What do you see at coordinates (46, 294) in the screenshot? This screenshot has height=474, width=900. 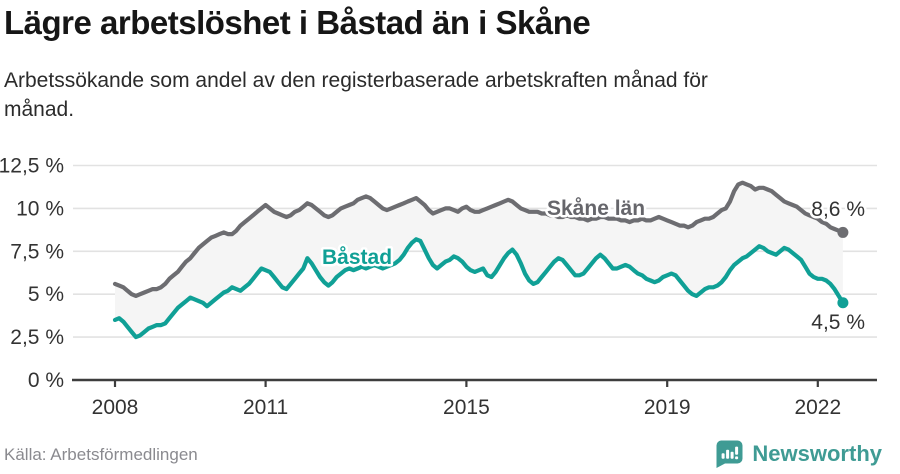 I see `y-tick-label-5%: 5 %` at bounding box center [46, 294].